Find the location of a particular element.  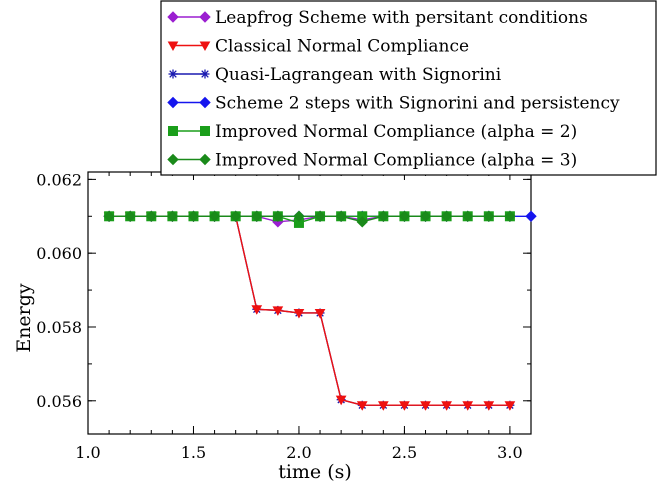

x-tick-label: 2.5 is located at coordinates (404, 452).